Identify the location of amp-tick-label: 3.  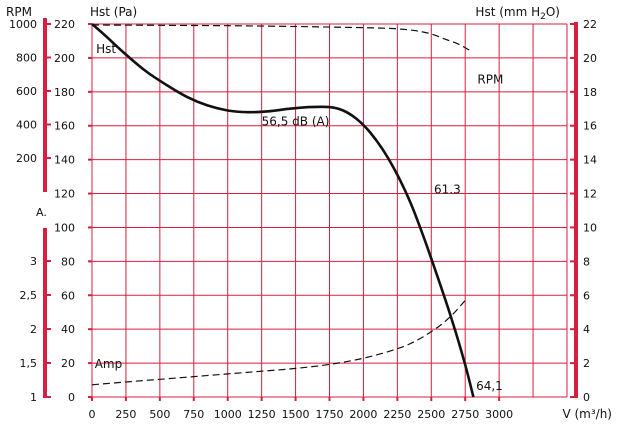
(33, 261).